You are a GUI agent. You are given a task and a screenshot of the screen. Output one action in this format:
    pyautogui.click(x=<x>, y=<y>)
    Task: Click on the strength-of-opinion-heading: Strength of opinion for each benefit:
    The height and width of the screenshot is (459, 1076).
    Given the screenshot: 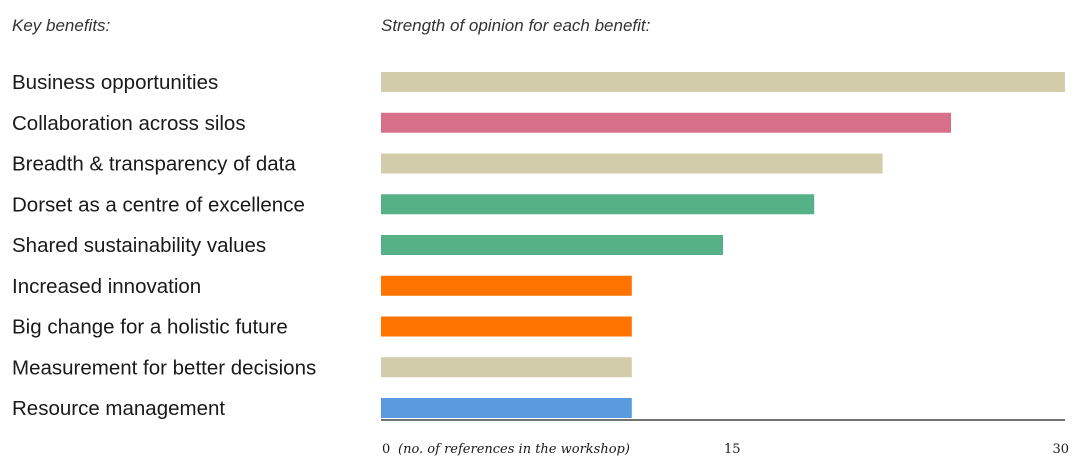 What is the action you would take?
    pyautogui.click(x=516, y=25)
    